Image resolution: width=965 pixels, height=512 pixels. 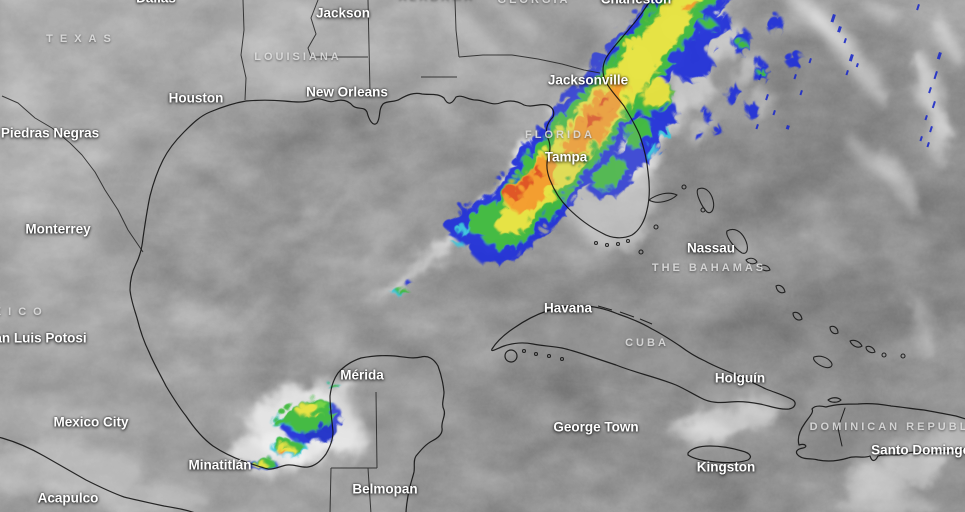 I want to click on jamaica-coast, so click(x=719, y=454).